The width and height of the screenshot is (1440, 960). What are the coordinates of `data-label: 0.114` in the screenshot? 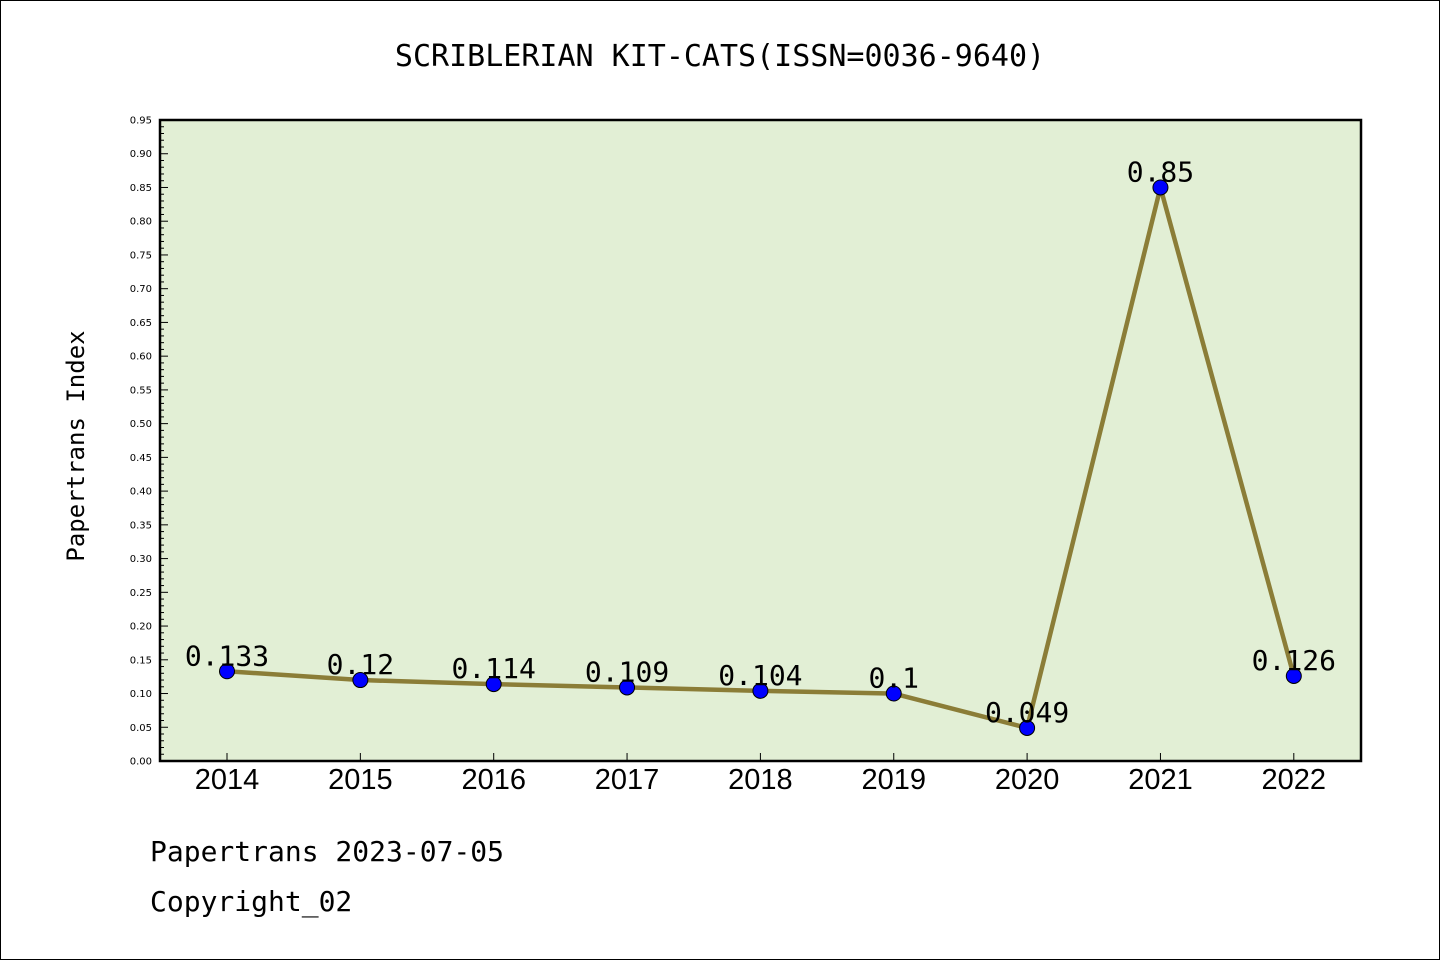 It's located at (494, 668).